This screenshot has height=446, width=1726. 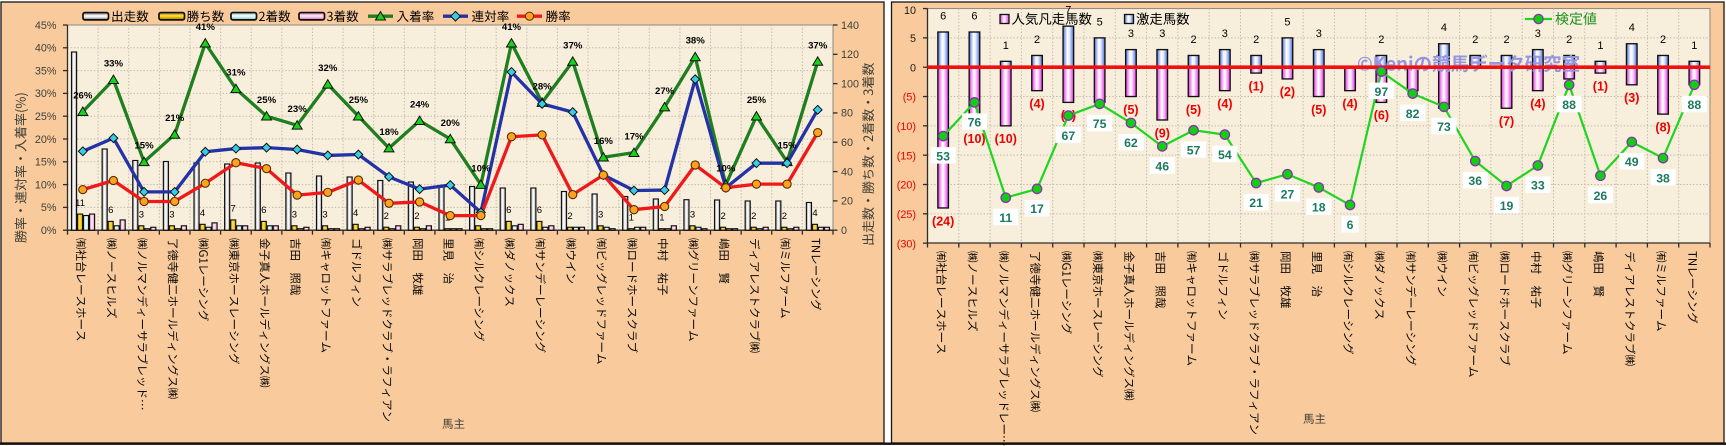 I want to click on svg-text: 57, so click(x=1194, y=150).